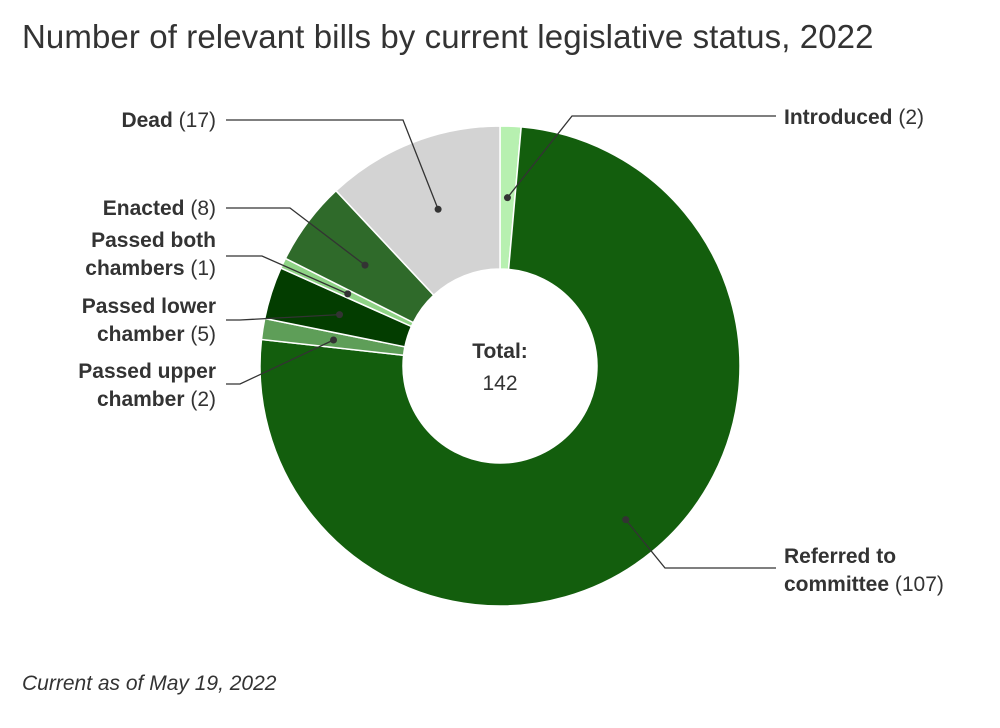 The height and width of the screenshot is (728, 1000). I want to click on leader-line-passed-both-chambers, so click(287, 275).